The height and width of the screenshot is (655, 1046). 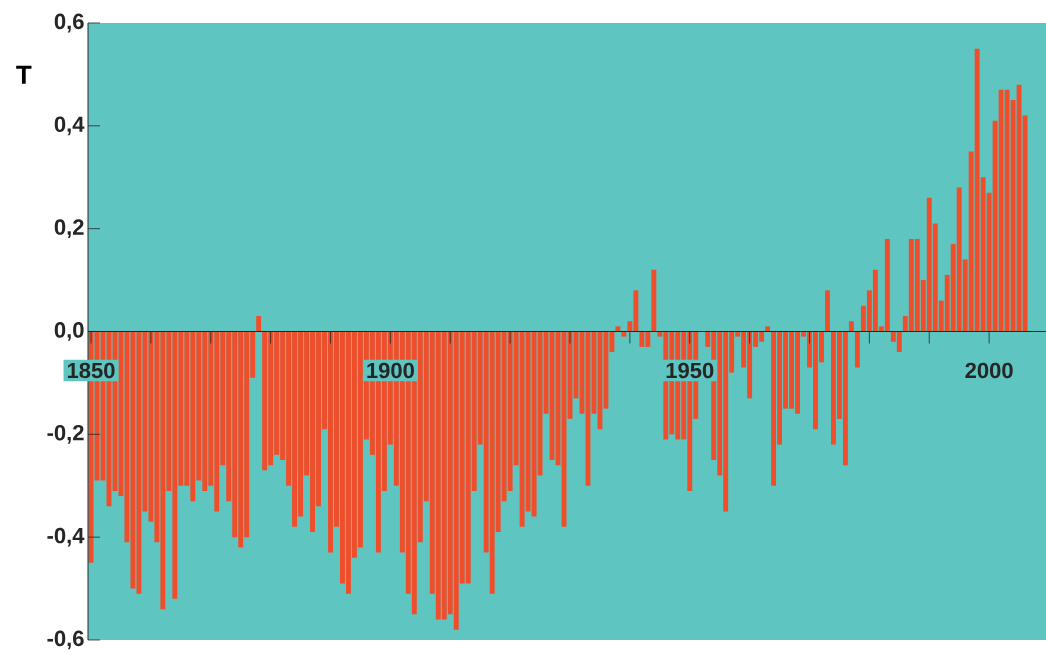 What do you see at coordinates (91, 370) in the screenshot?
I see `x-tick-label: 1850` at bounding box center [91, 370].